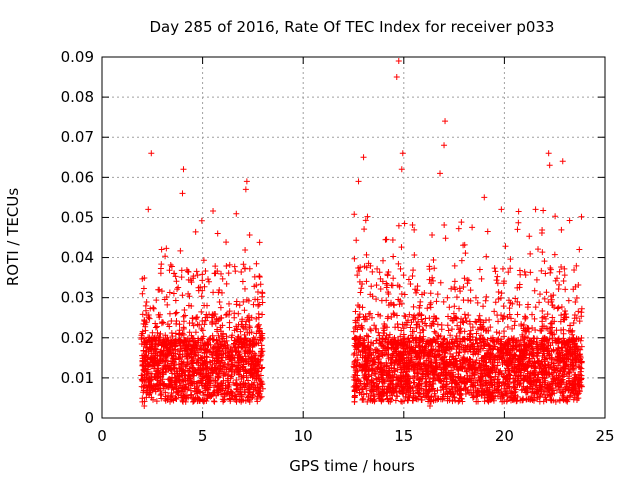  What do you see at coordinates (77, 338) in the screenshot?
I see `y-tick-label: 0.02` at bounding box center [77, 338].